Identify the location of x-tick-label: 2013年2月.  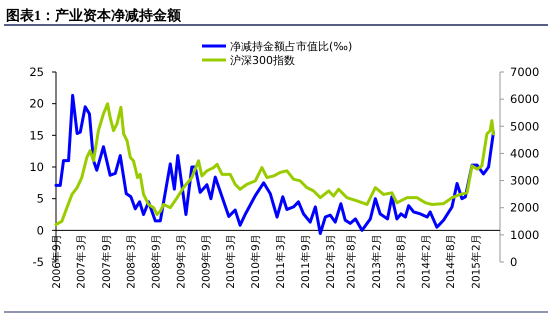
(376, 261).